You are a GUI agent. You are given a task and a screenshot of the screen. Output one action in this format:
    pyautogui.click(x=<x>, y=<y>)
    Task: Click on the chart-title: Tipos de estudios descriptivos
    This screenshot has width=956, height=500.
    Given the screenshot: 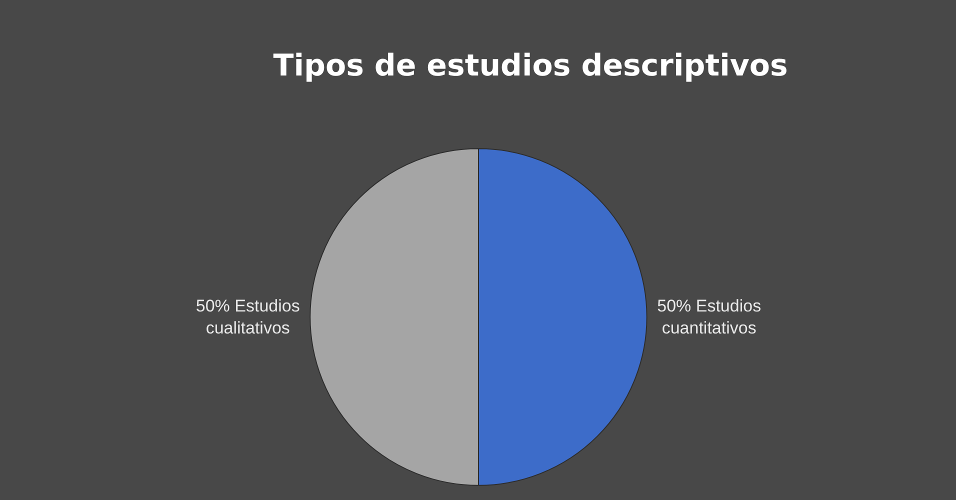 What is the action you would take?
    pyautogui.click(x=530, y=66)
    